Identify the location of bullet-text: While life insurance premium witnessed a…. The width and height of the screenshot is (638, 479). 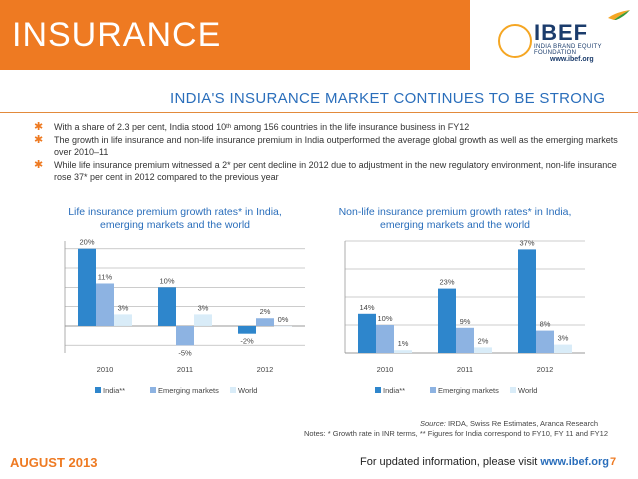
(335, 171).